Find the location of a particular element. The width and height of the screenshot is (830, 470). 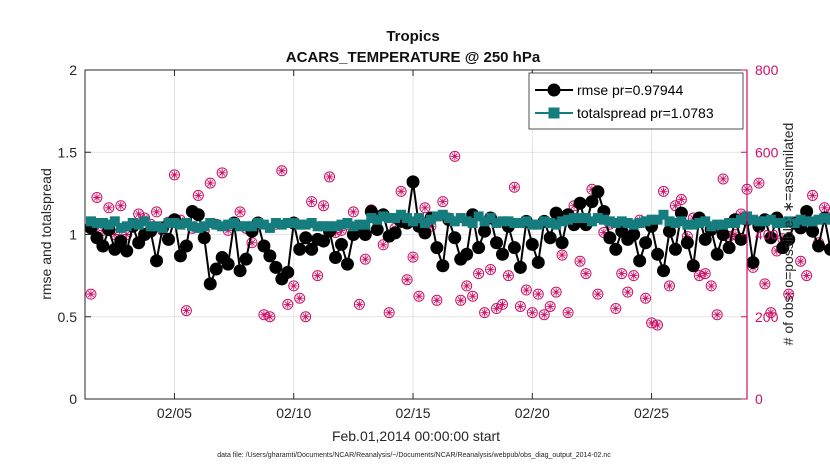

y-tick-label-right: 0 is located at coordinates (759, 399).